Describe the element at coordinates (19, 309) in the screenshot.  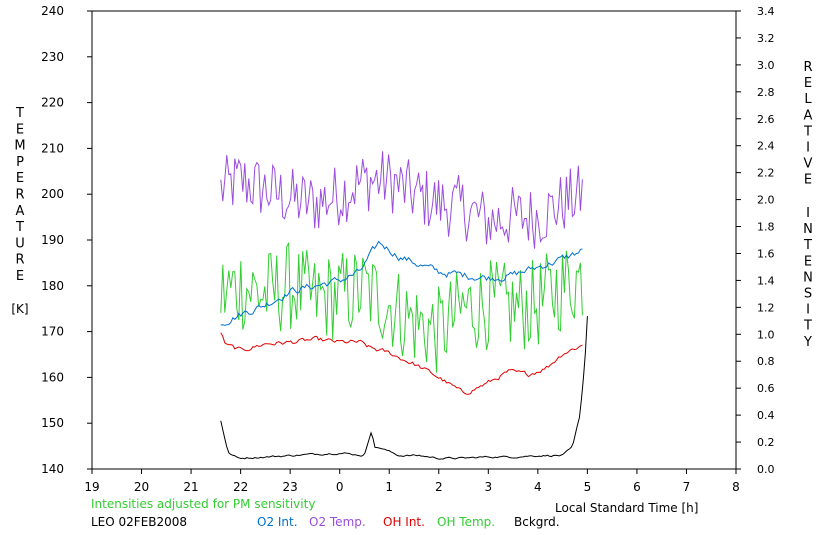
I see `left-axis-unit: [K]` at that location.